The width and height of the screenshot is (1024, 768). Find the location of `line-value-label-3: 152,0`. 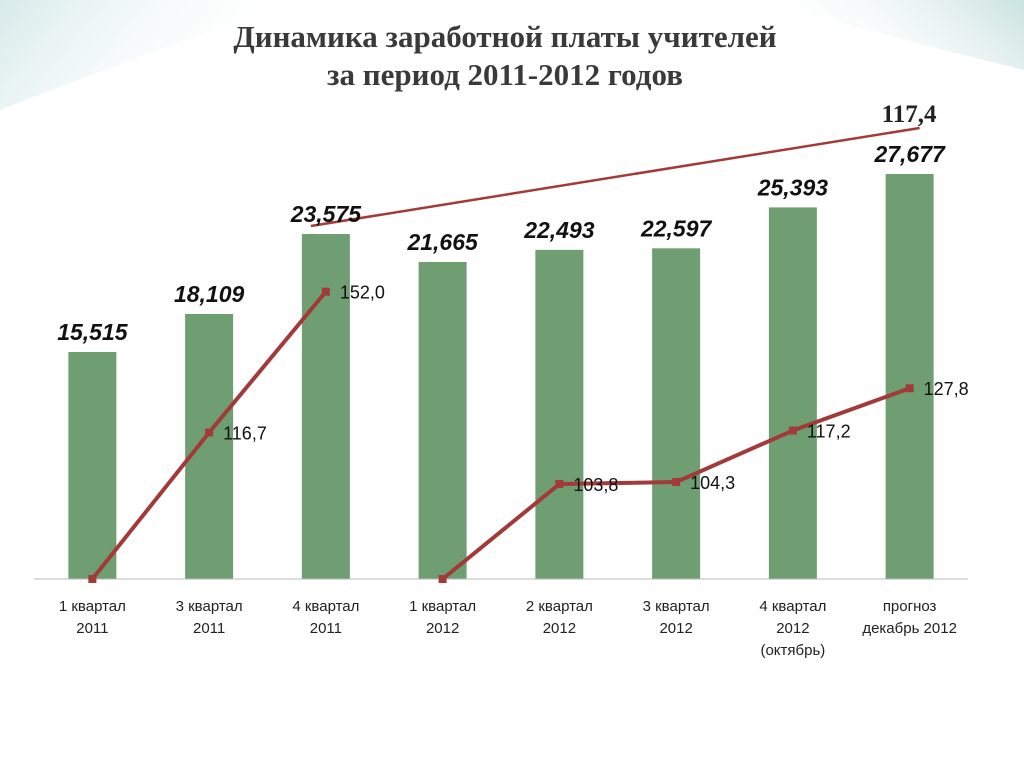

line-value-label-3: 152,0 is located at coordinates (362, 293).